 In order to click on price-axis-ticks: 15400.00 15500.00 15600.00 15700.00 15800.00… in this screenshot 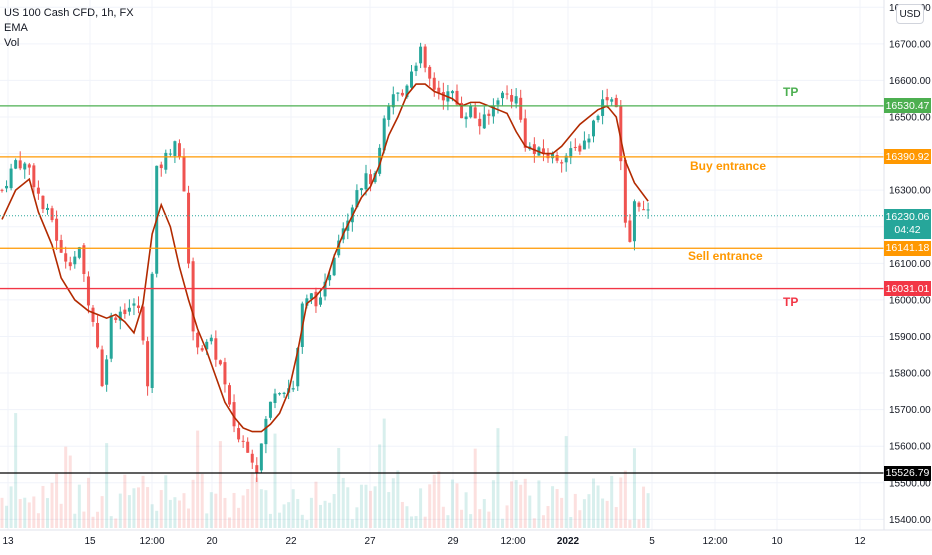, I will do `click(910, 264)`.